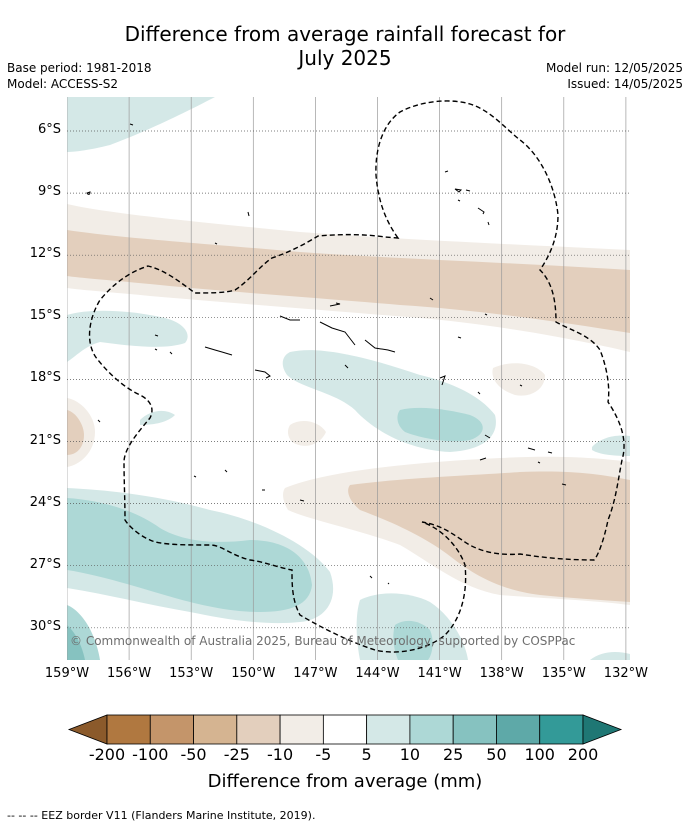 The height and width of the screenshot is (827, 690). Describe the element at coordinates (345, 781) in the screenshot. I see `colorbar-label: Difference from average (mm)` at that location.